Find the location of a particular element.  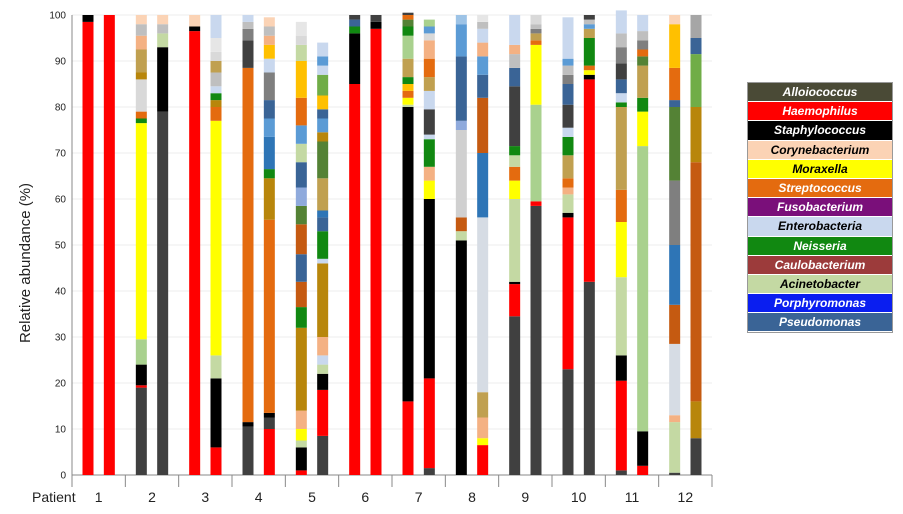

x-tick-label: 1 is located at coordinates (99, 497).